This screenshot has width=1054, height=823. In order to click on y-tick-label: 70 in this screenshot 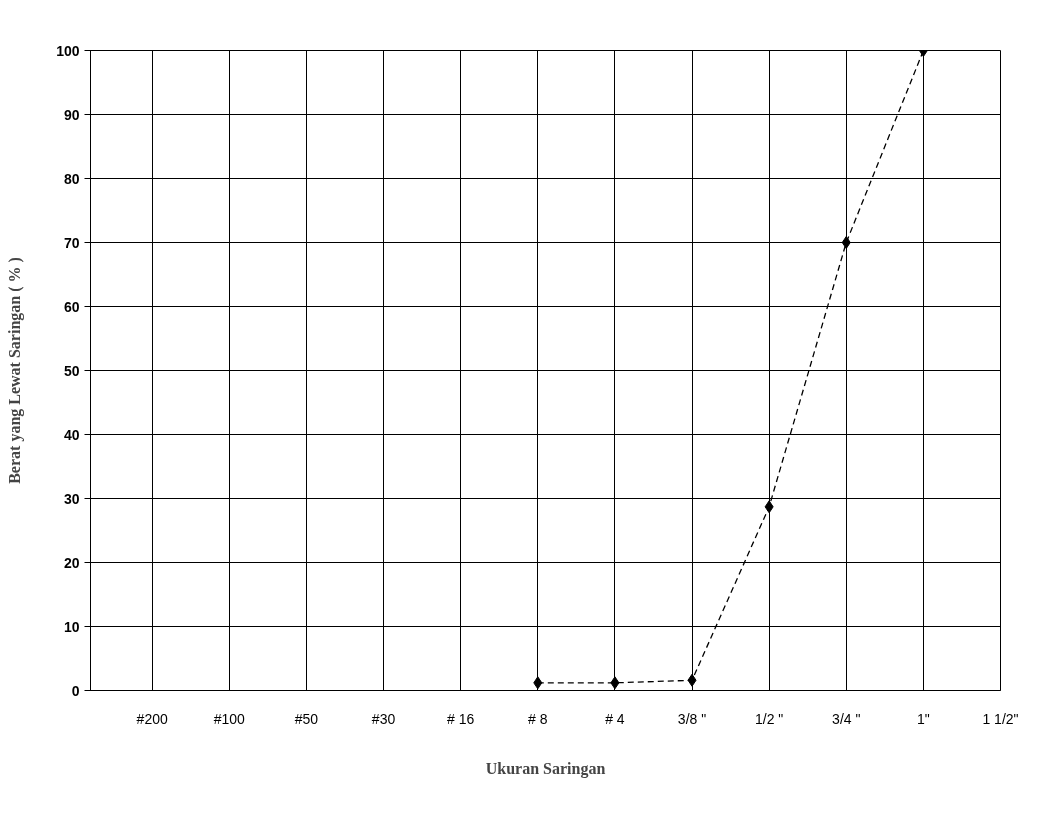, I will do `click(71, 242)`.